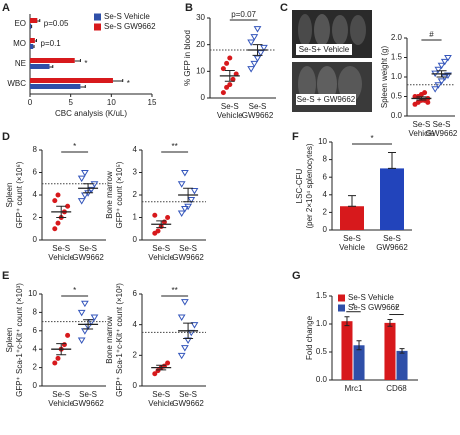 The width and height of the screenshot is (460, 435). What do you see at coordinates (326, 57) in the screenshot?
I see `photo-panel: Se-S+ Vehicle Se-S + GW9662 C` at bounding box center [326, 57].